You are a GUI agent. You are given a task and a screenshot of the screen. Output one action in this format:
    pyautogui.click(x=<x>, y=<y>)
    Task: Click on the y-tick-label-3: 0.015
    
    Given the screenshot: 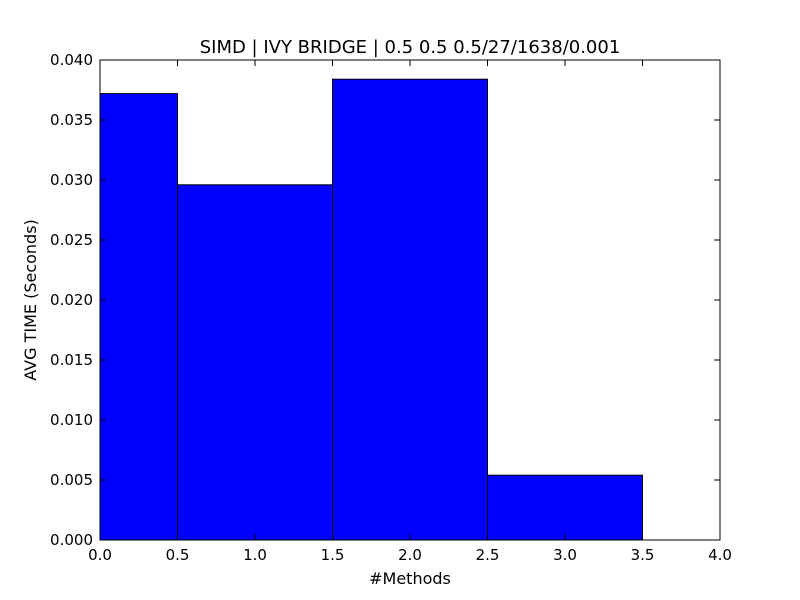 What is the action you would take?
    pyautogui.click(x=71, y=360)
    